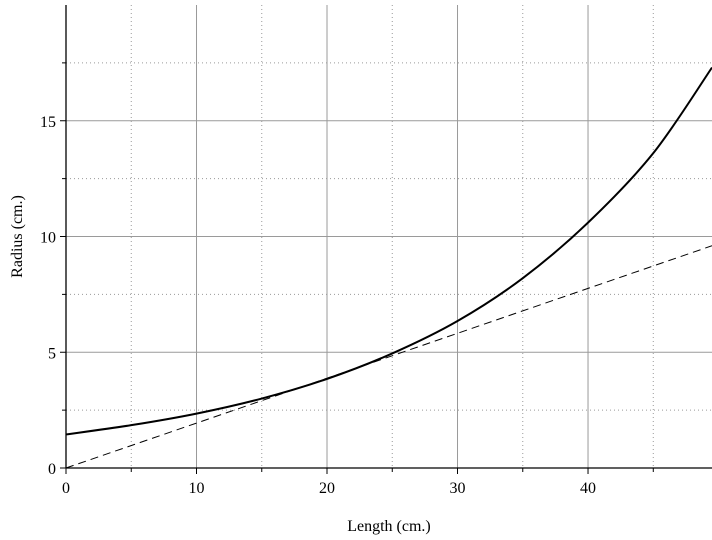  Describe the element at coordinates (327, 488) in the screenshot. I see `x-tick-label: 20` at that location.